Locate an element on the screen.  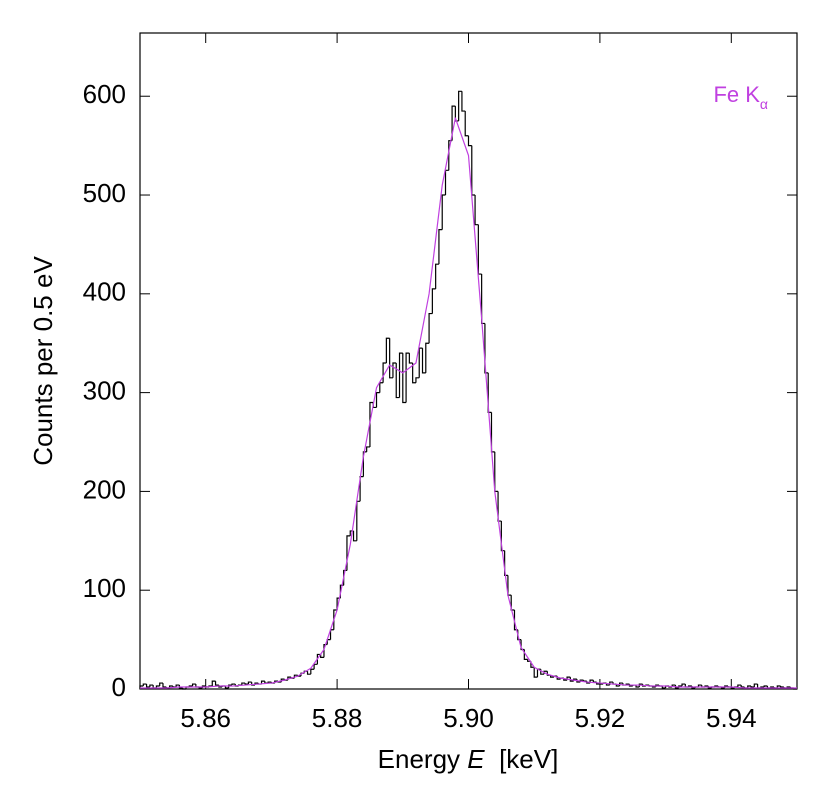
y-tick-label: 400 is located at coordinates (104, 292).